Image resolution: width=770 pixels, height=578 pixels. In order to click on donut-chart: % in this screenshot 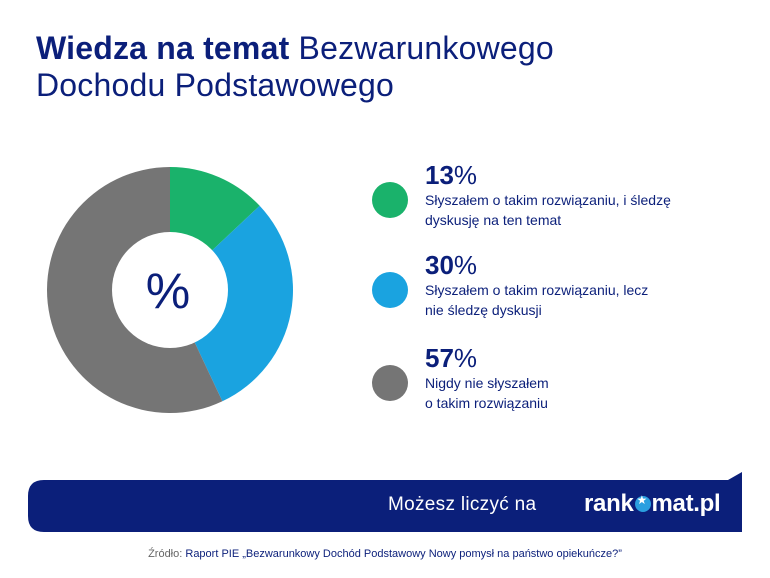, I will do `click(170, 290)`.